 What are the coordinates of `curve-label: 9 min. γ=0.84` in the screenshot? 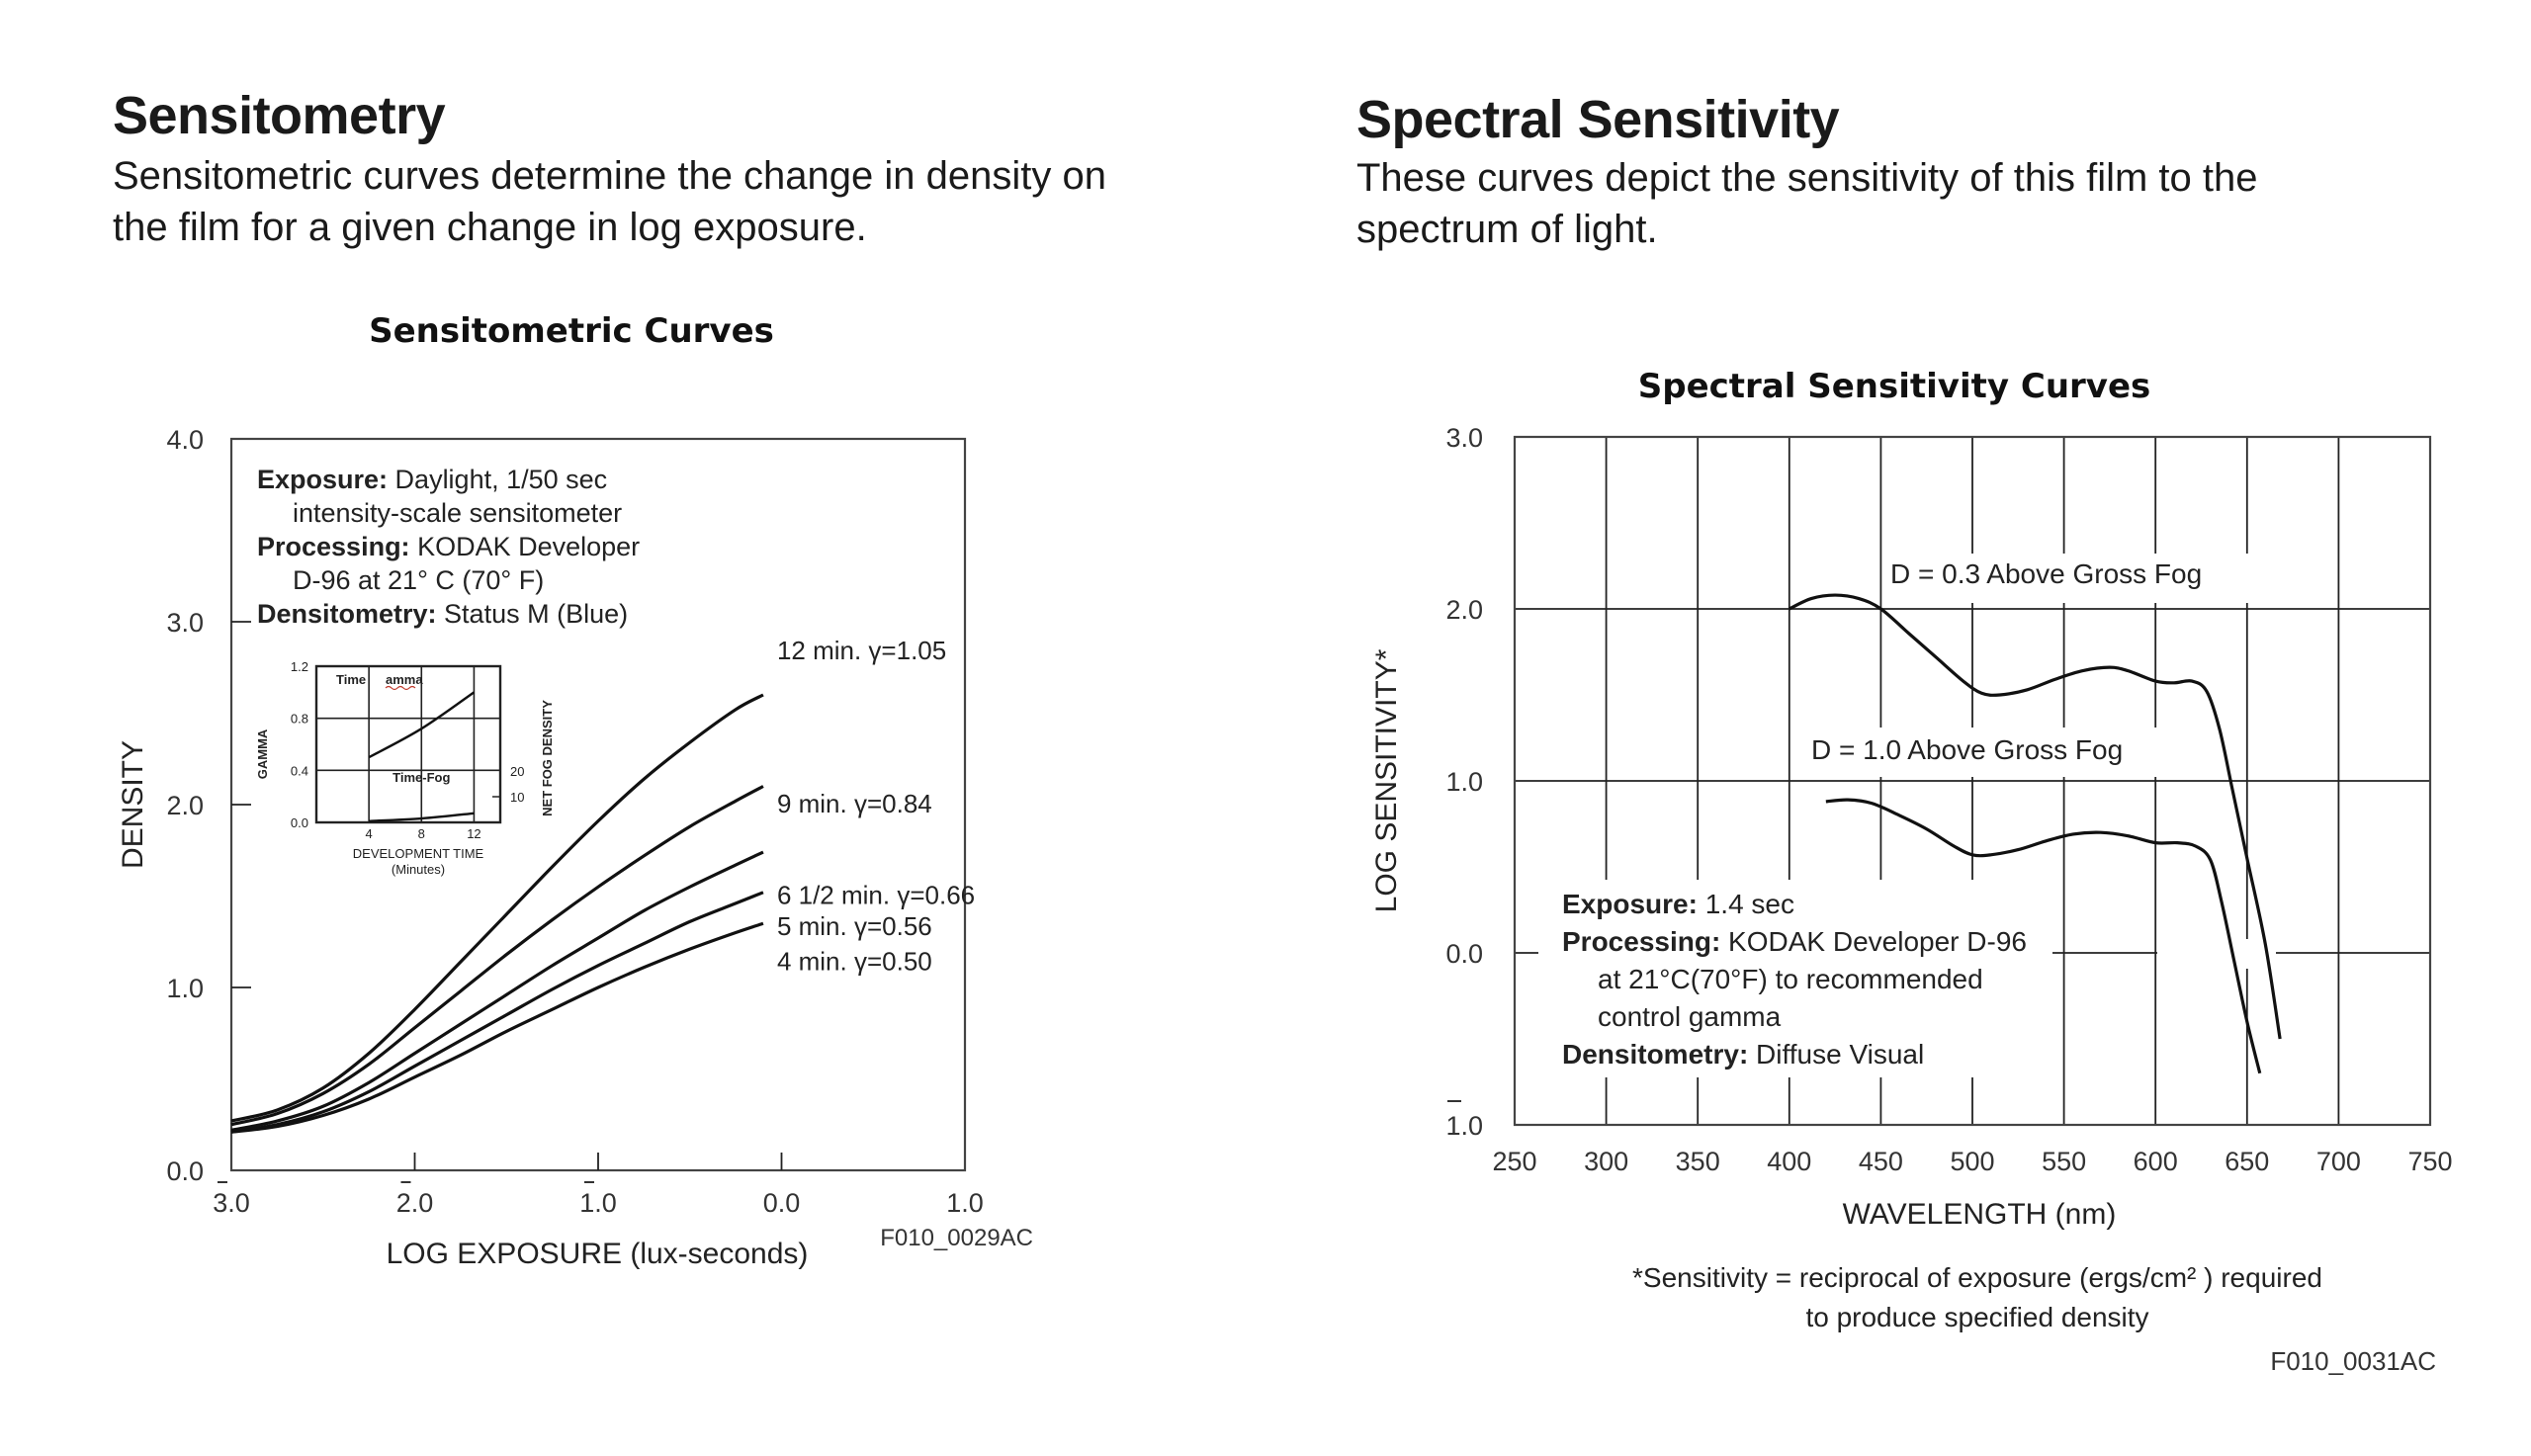 It's located at (854, 803).